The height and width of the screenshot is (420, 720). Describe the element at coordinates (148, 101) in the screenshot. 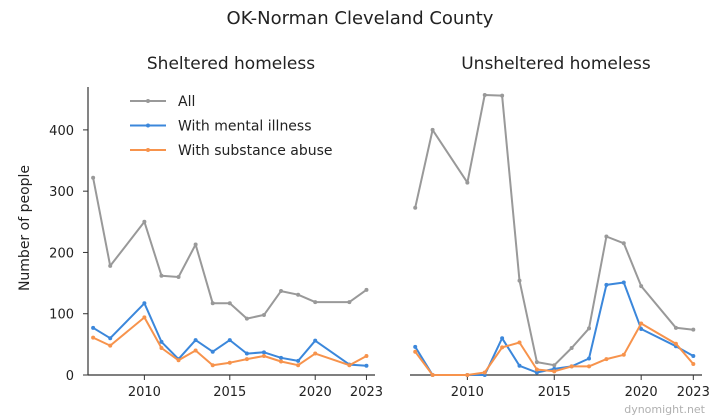

I see `legend-marker-all` at that location.